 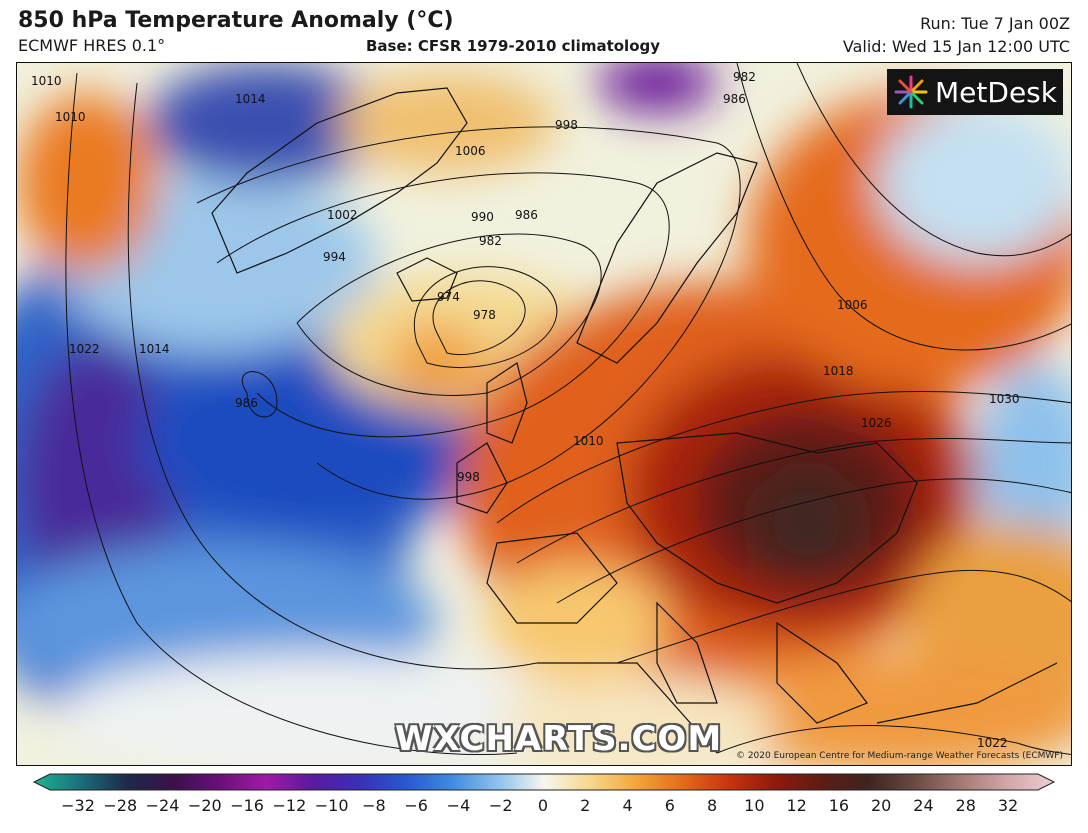 I want to click on colorbar-tick-label: 12, so click(x=796, y=805).